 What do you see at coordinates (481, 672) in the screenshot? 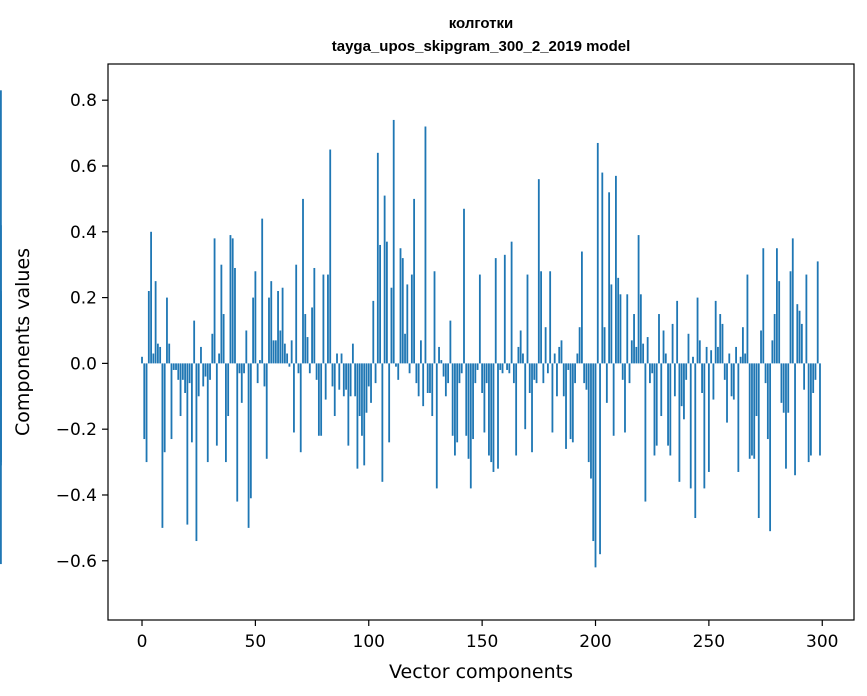
I see `x-axis-label: Vector components` at bounding box center [481, 672].